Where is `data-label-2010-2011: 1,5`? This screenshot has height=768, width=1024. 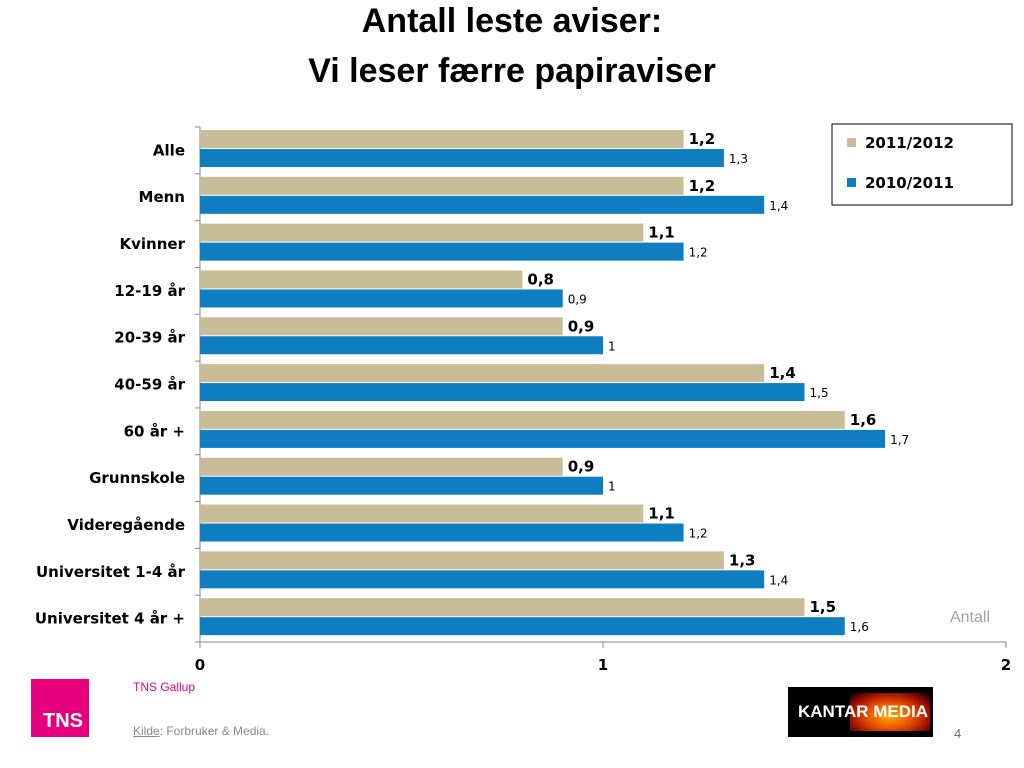
data-label-2010-2011: 1,5 is located at coordinates (819, 393).